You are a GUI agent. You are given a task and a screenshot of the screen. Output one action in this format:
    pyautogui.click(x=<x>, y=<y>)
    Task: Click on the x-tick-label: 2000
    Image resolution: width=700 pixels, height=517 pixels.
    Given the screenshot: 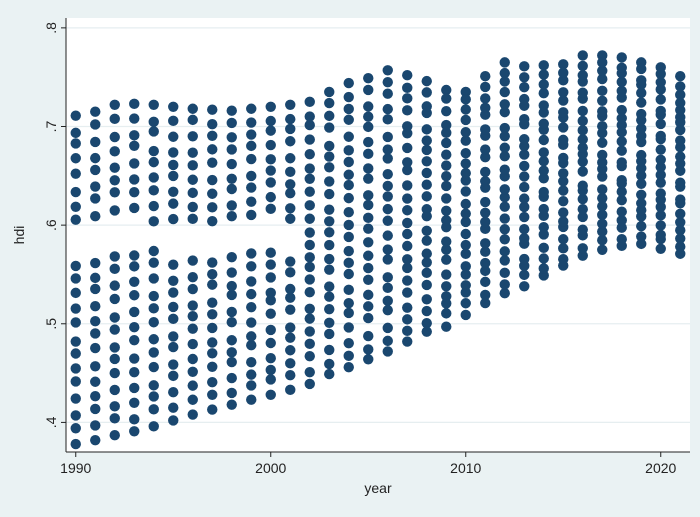 What is the action you would take?
    pyautogui.click(x=270, y=468)
    